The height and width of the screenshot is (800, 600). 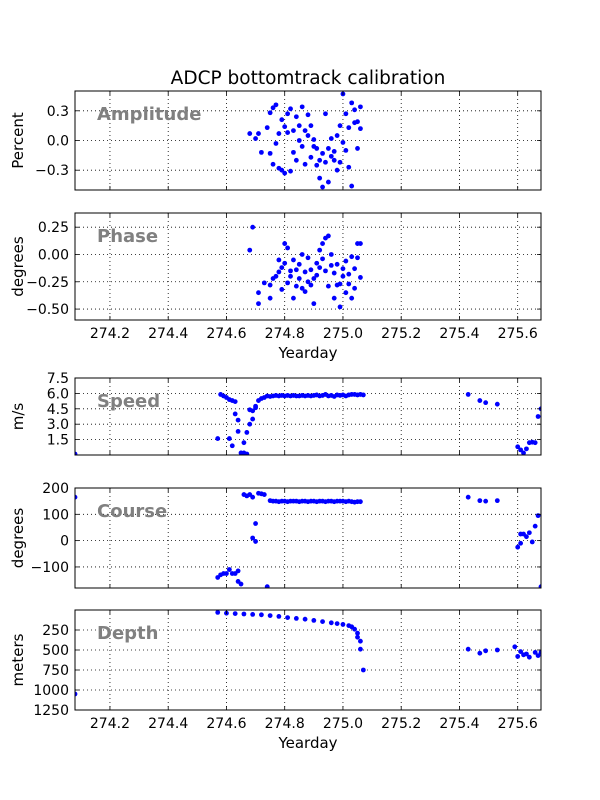 What do you see at coordinates (55, 515) in the screenshot?
I see `y-tick-label: 100` at bounding box center [55, 515].